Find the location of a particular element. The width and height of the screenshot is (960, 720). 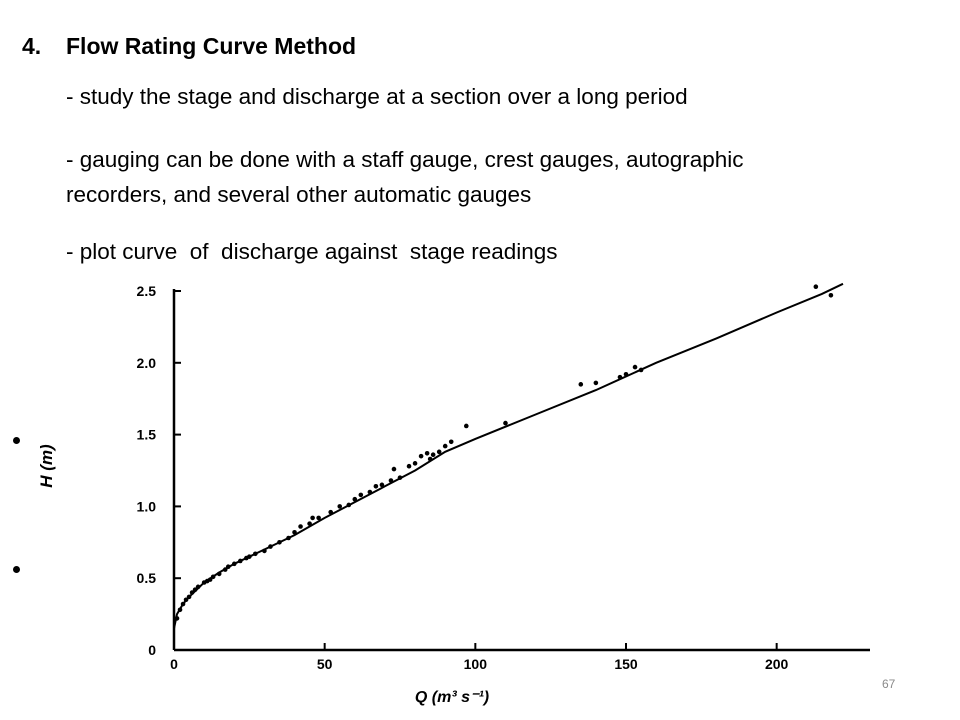

y-tick-label: 1.5 is located at coordinates (147, 435).